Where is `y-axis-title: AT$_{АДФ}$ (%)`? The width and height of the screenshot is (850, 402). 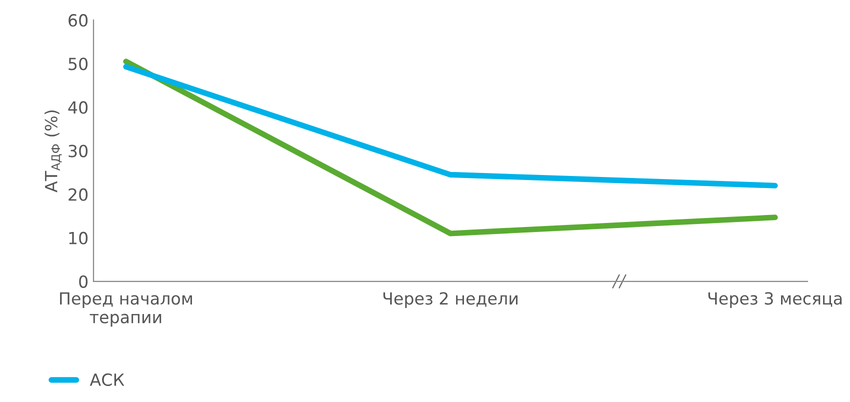 y-axis-title: AT$_{АДФ}$ (%) is located at coordinates (53, 151).